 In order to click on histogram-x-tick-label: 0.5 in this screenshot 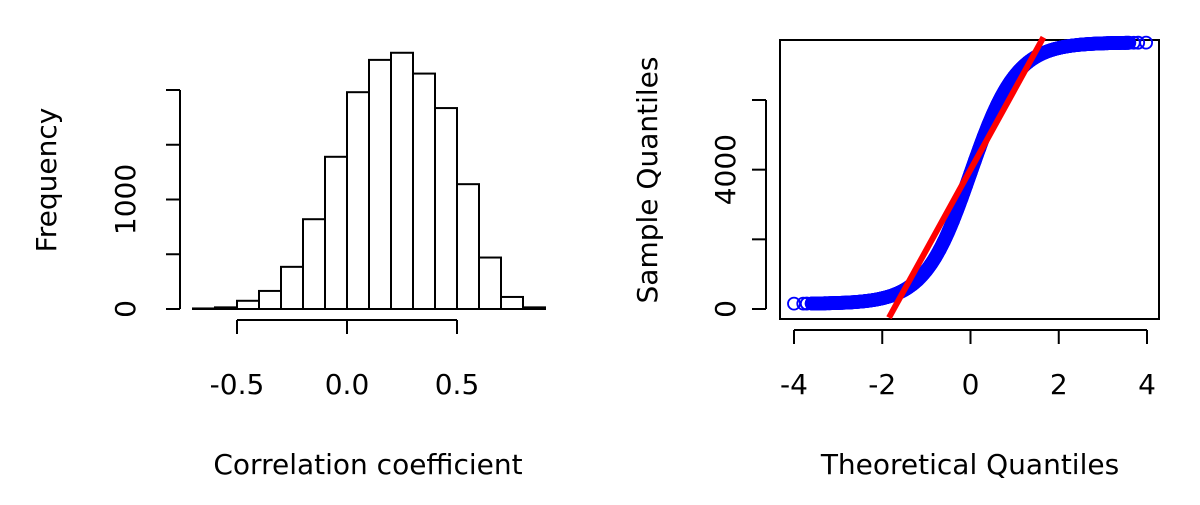, I will do `click(457, 384)`.